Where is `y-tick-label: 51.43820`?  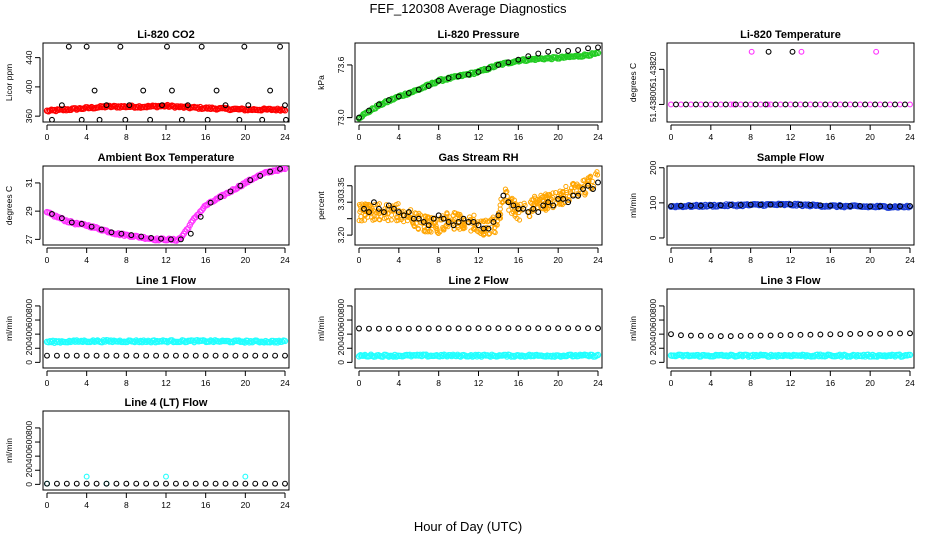
y-tick-label: 51.43820 is located at coordinates (653, 69).